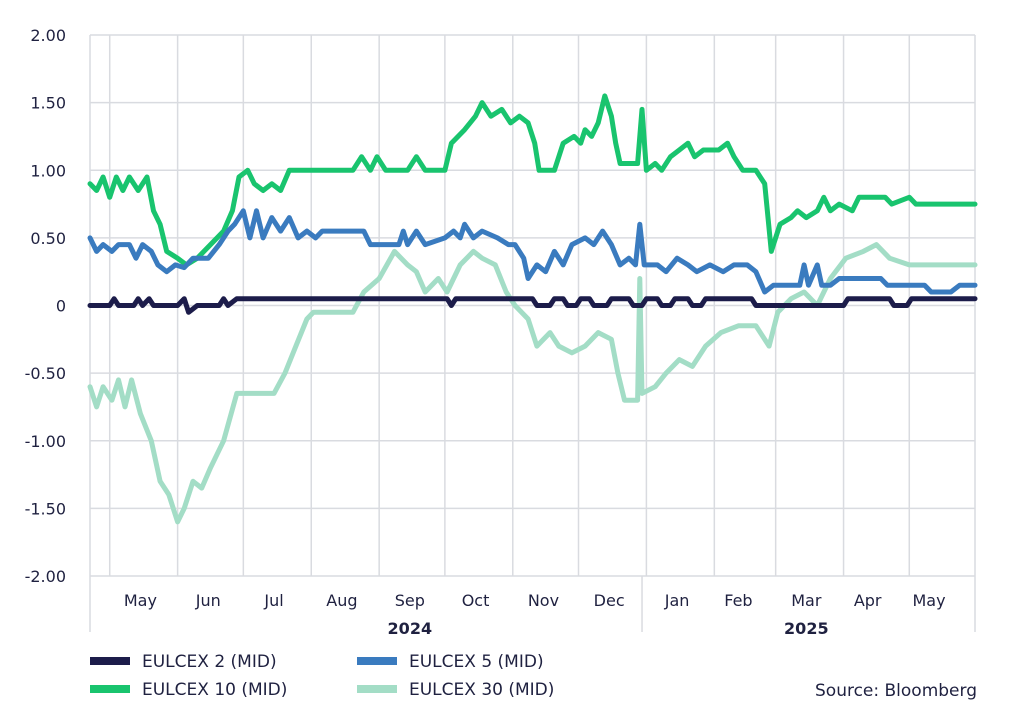 This screenshot has height=727, width=1024. Describe the element at coordinates (476, 662) in the screenshot. I see `legend-label: EULCEX 5 (MID)` at that location.